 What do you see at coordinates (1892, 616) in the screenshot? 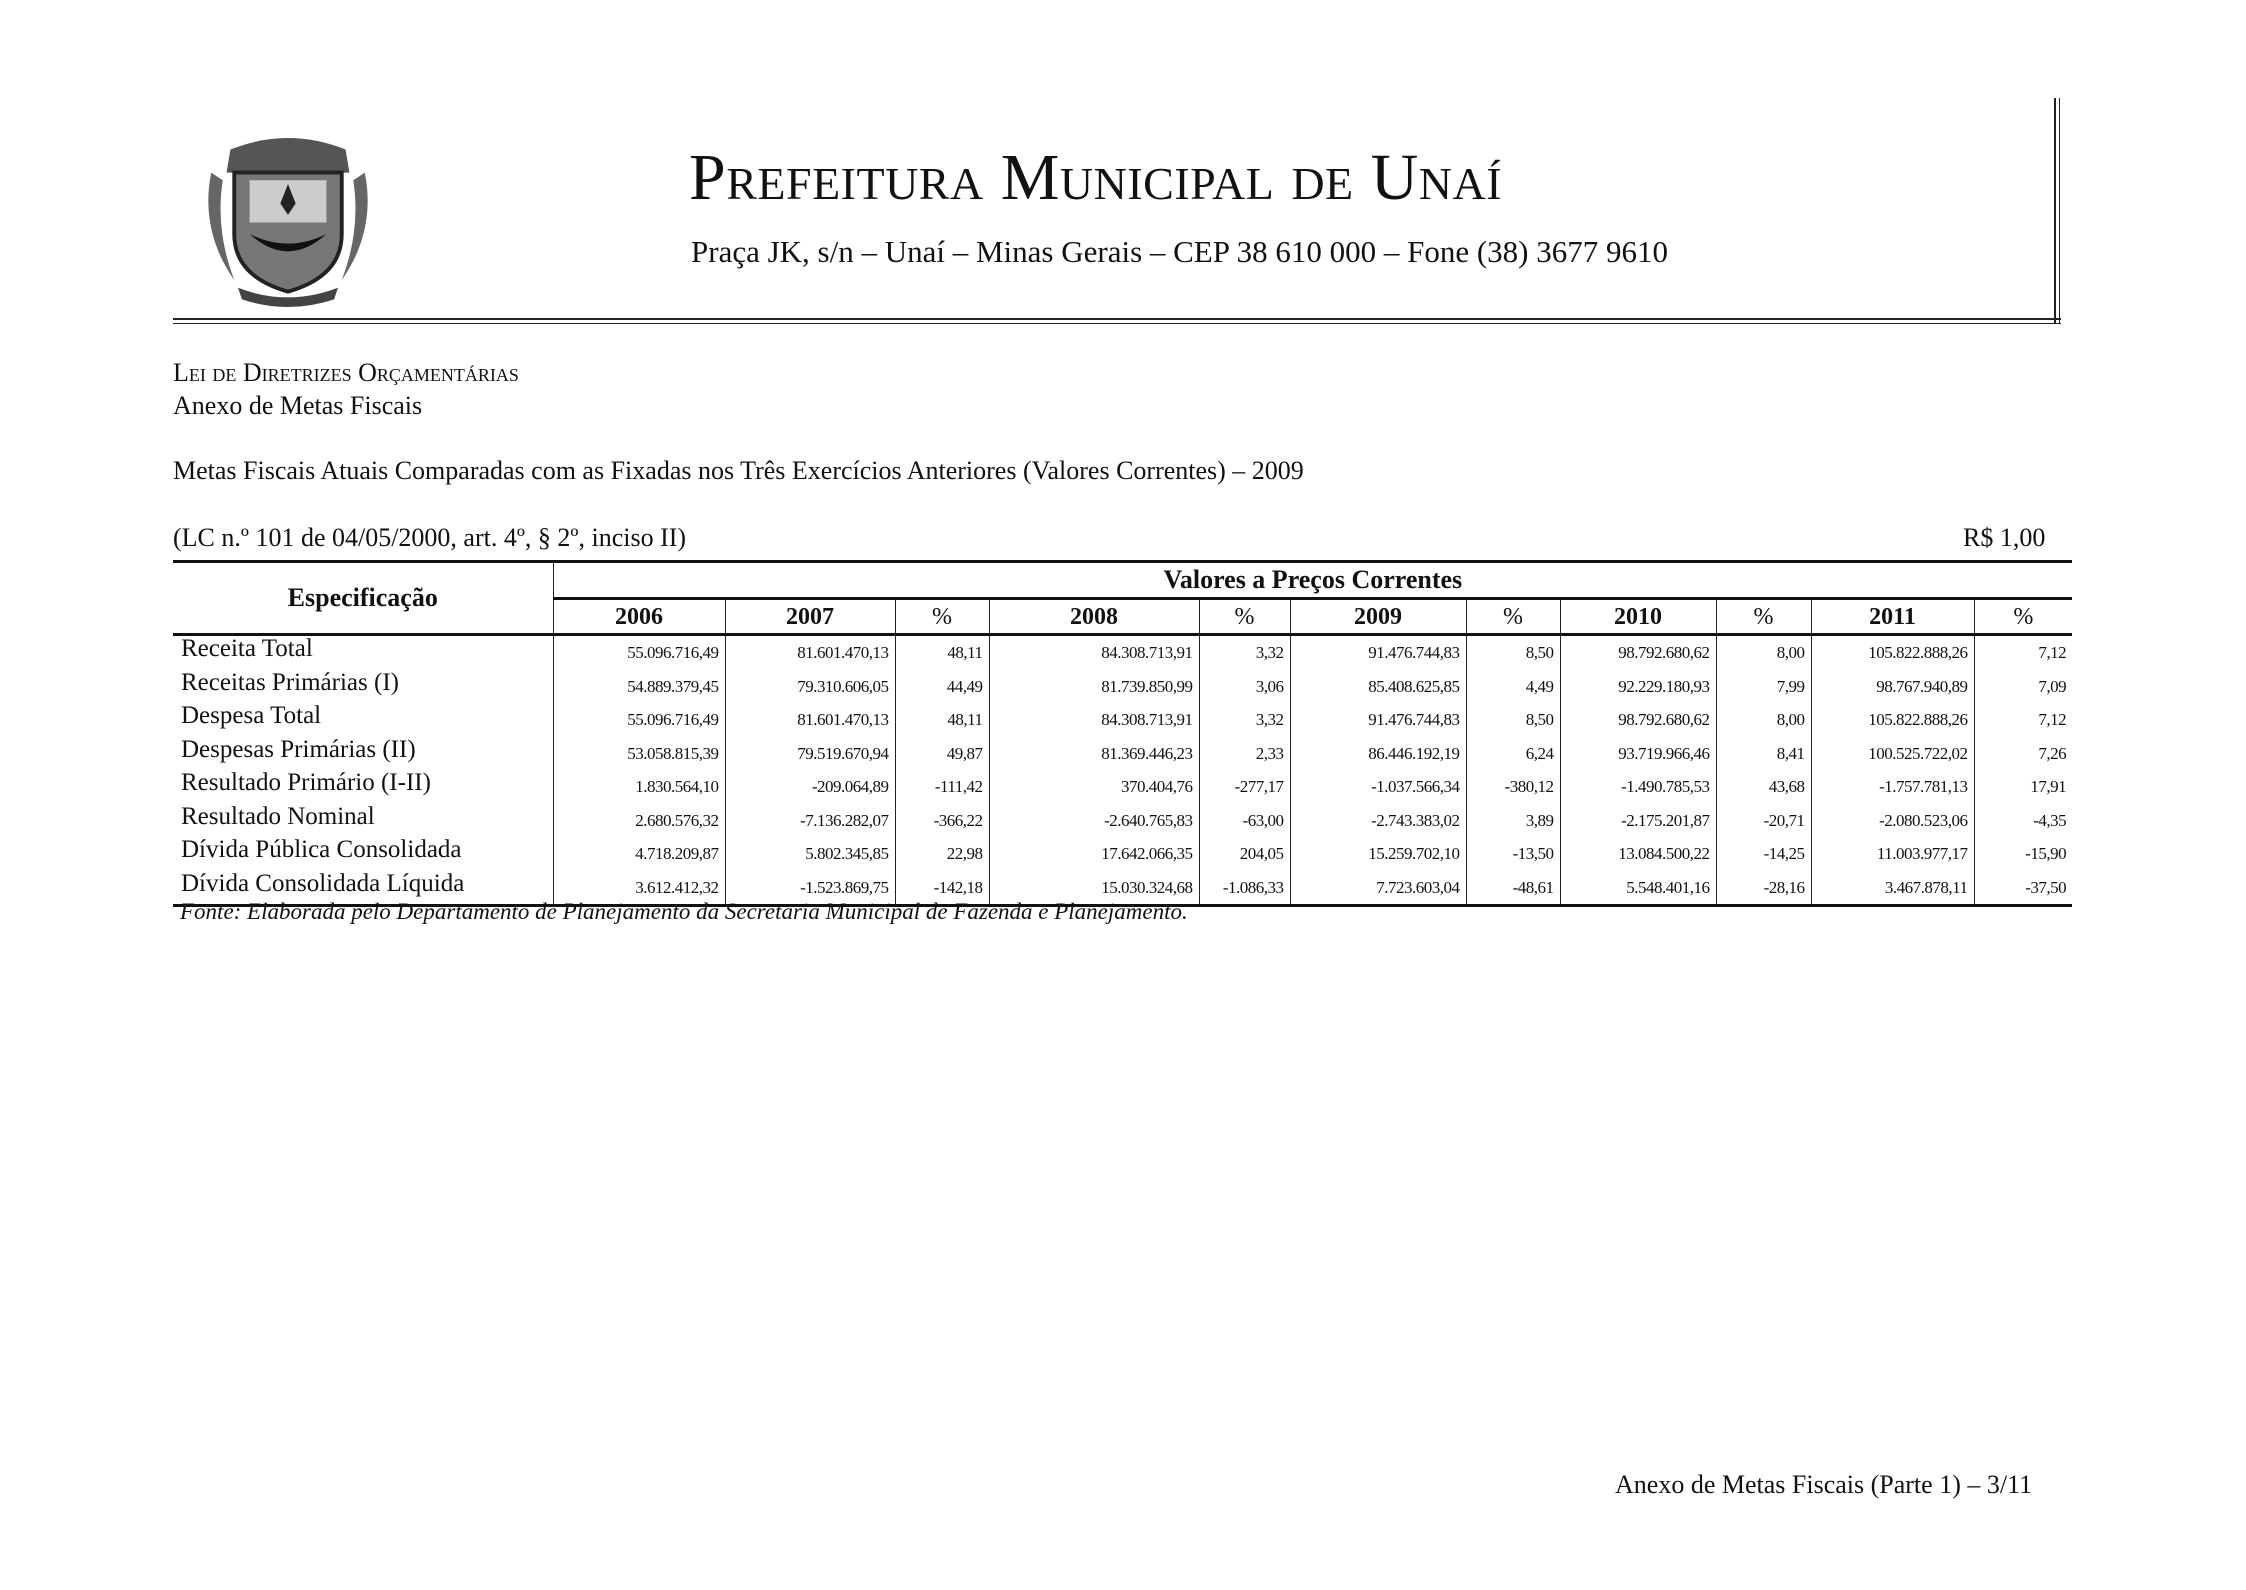
I see `column-header-year: 2011` at bounding box center [1892, 616].